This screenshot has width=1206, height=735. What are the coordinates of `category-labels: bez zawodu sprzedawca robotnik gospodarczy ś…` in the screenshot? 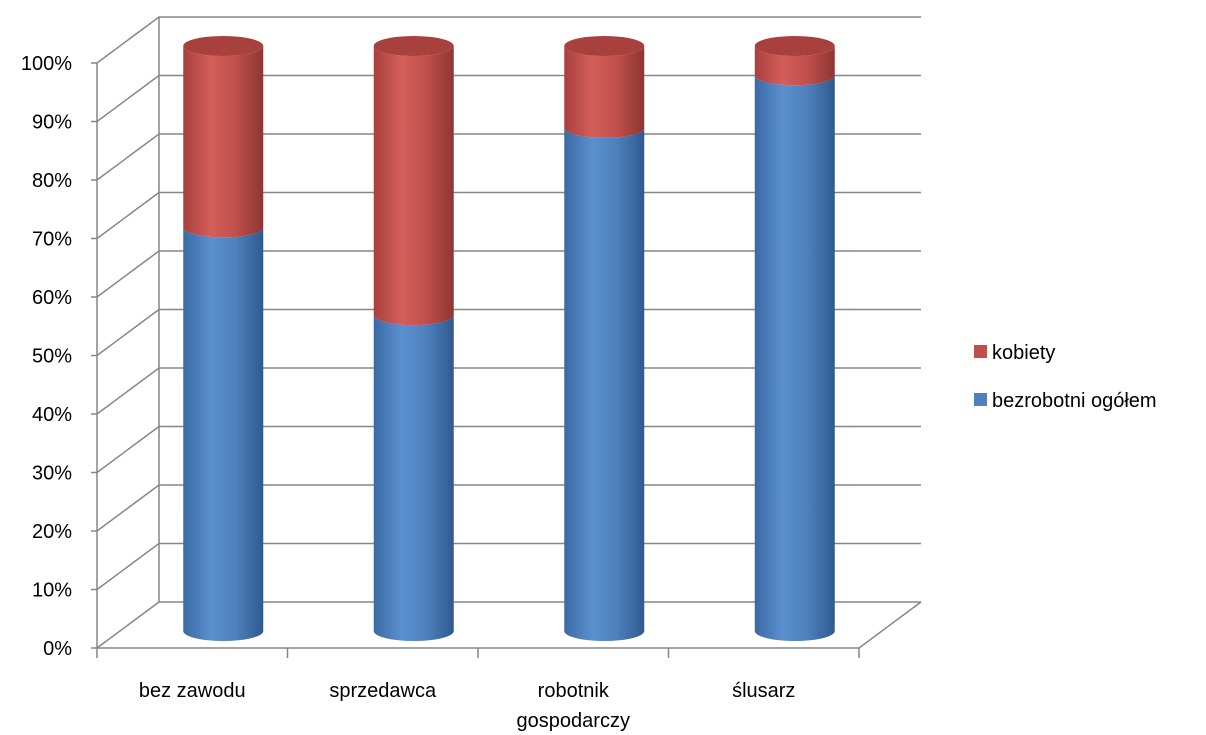 It's located at (467, 706).